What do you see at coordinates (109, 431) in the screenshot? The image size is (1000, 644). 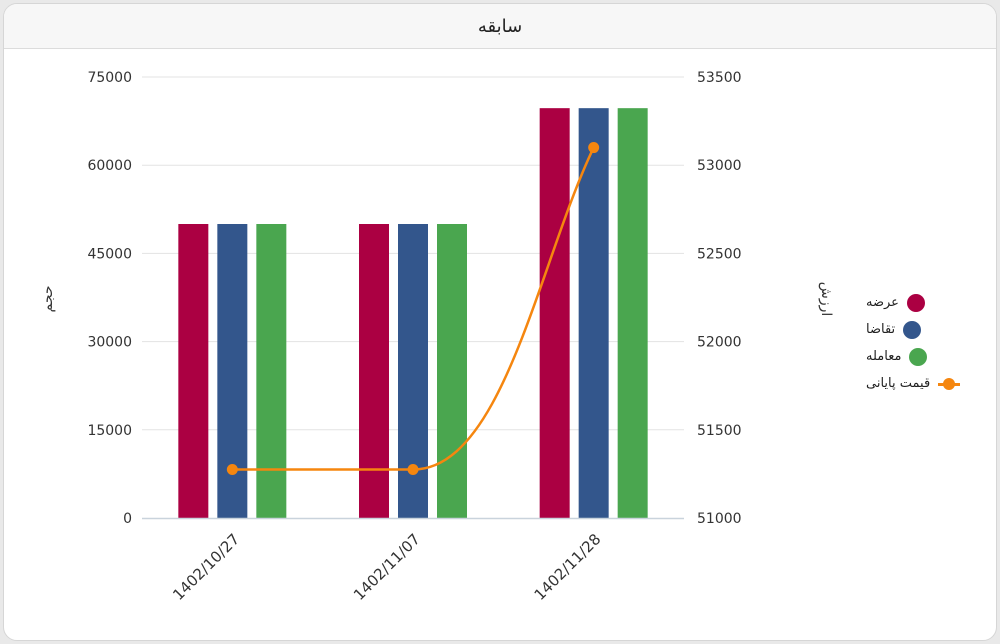 I see `y-left-tick-label: 15000` at bounding box center [109, 431].